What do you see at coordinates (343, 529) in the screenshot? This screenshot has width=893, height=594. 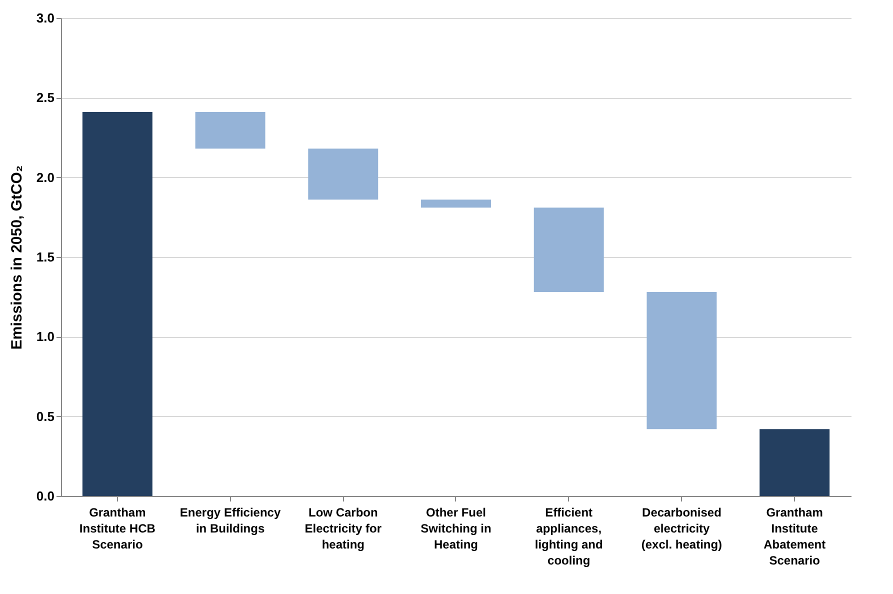 I see `x-tick-label: Low Carbon Electricity for heating` at bounding box center [343, 529].